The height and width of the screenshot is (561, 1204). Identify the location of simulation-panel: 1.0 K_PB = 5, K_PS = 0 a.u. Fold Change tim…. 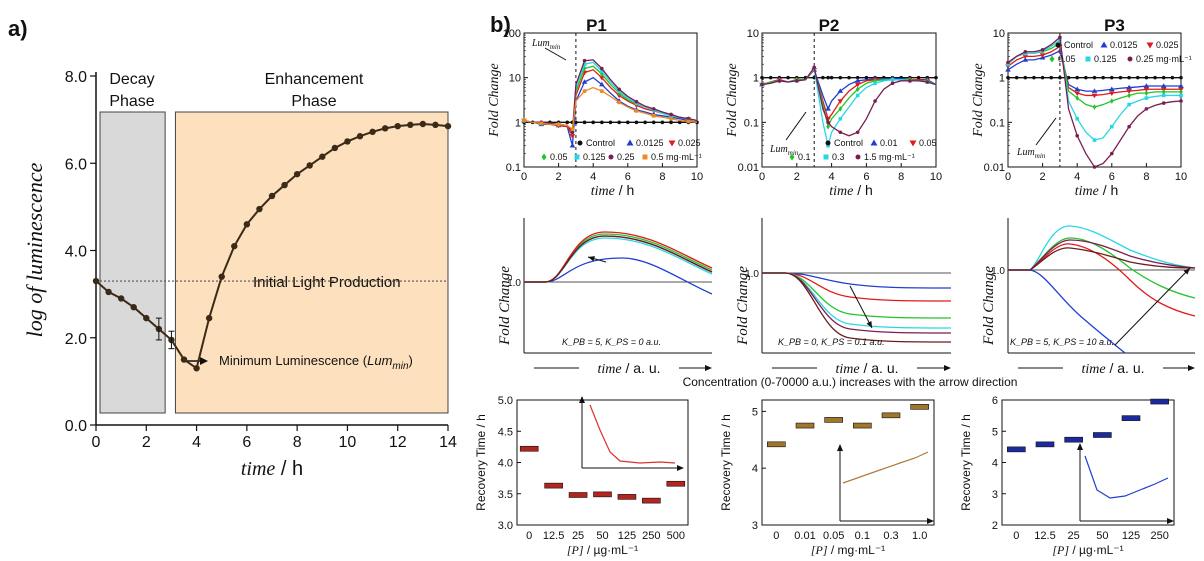
(605, 297).